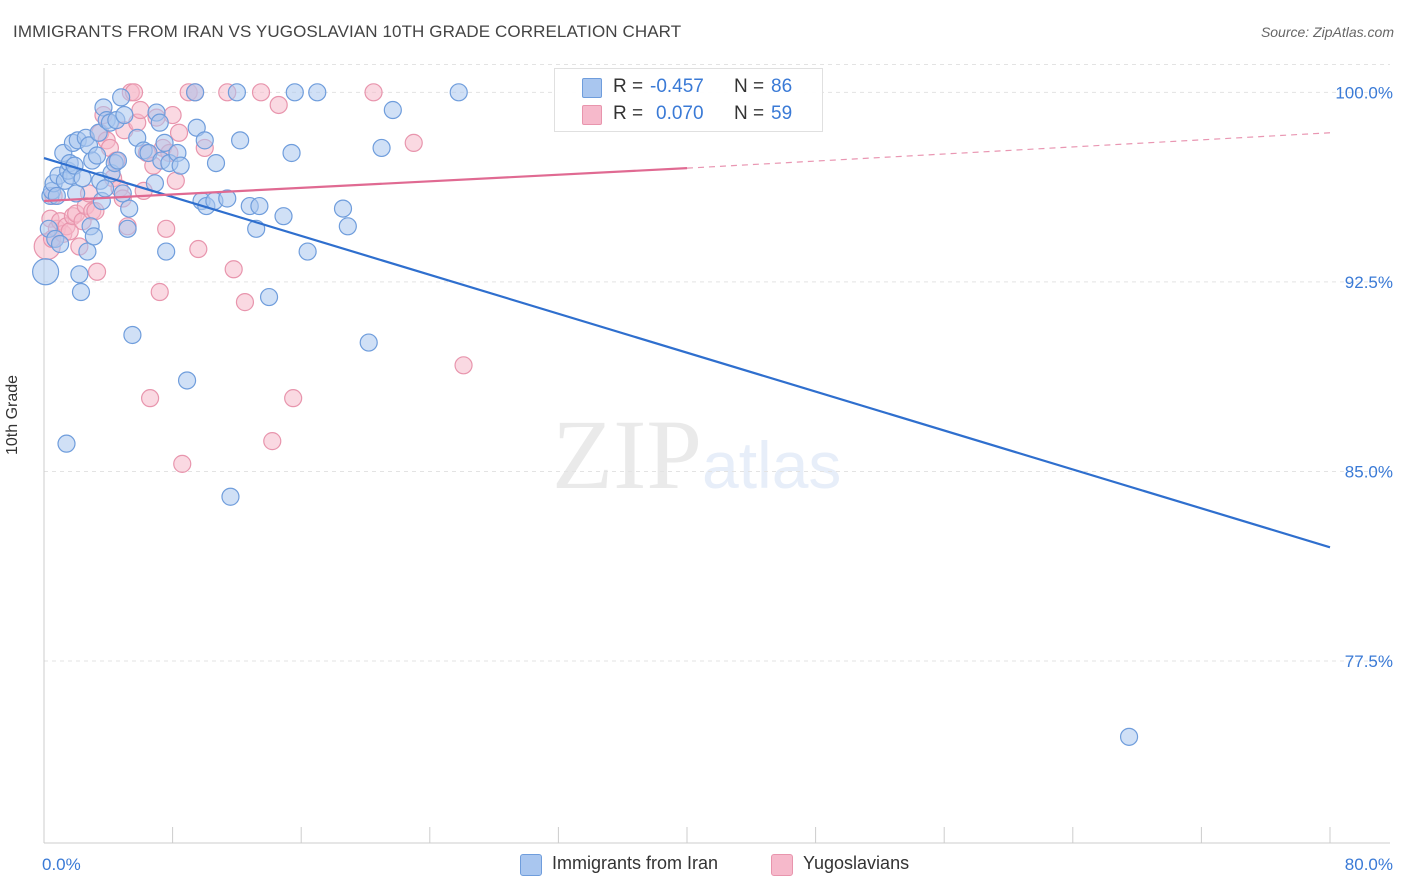  What do you see at coordinates (1008, 150) in the screenshot?
I see `yugoslavian-trend-extension` at bounding box center [1008, 150].